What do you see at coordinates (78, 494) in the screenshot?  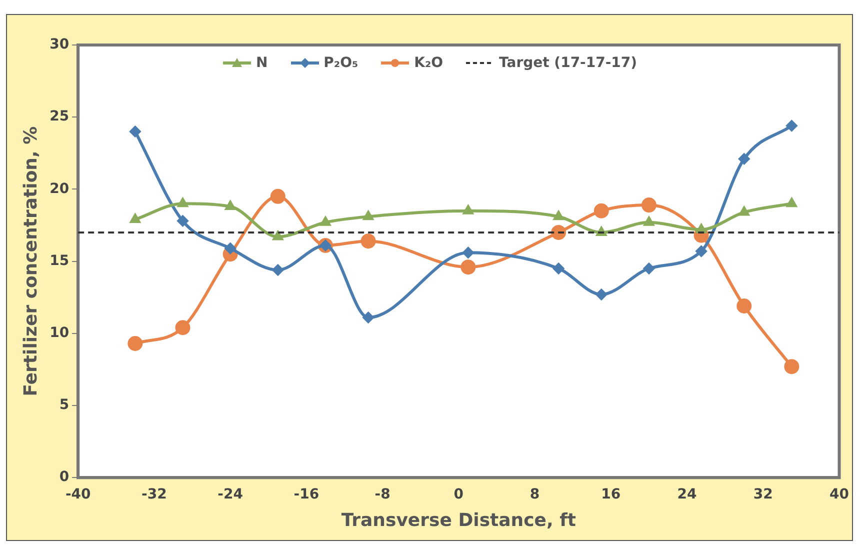 I see `x-tick-label: -40` at bounding box center [78, 494].